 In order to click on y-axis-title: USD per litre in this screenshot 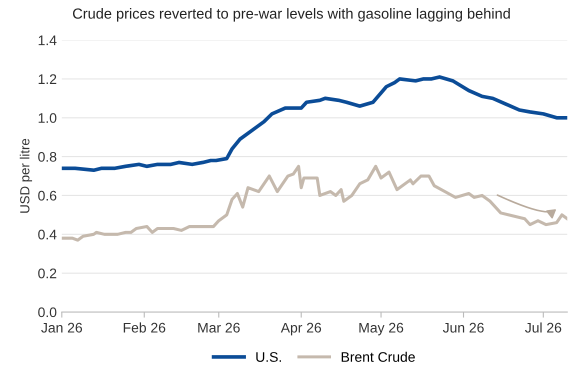, I will do `click(26, 175)`.